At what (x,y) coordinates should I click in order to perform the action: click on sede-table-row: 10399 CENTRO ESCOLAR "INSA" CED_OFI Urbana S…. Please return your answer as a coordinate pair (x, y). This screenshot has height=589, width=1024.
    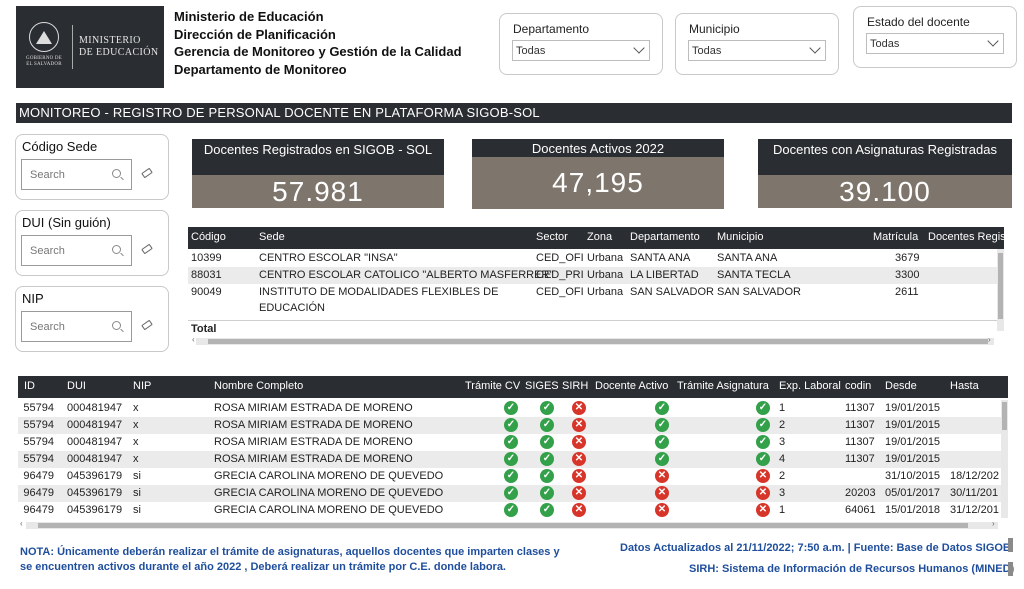
    Looking at the image, I should click on (596, 258).